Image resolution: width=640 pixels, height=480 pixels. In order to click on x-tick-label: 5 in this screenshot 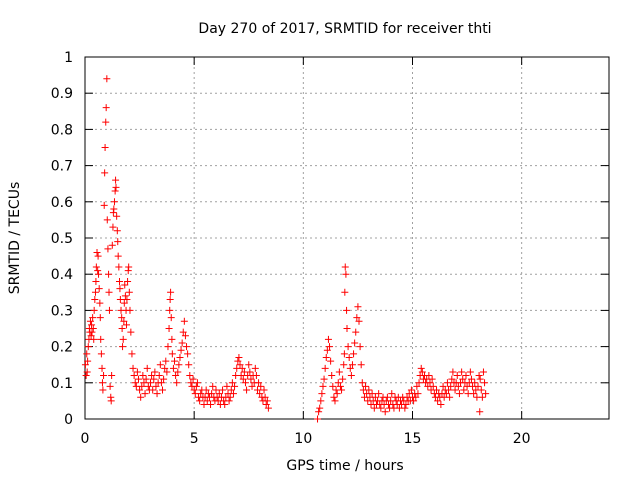, I will do `click(194, 439)`.